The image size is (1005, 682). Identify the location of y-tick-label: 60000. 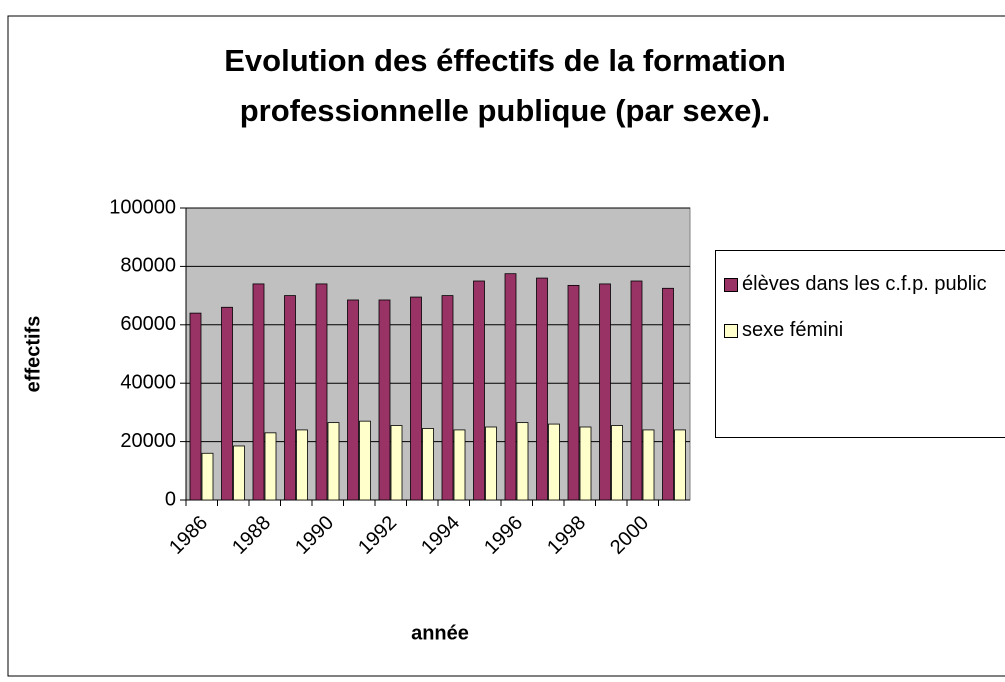
(148, 324).